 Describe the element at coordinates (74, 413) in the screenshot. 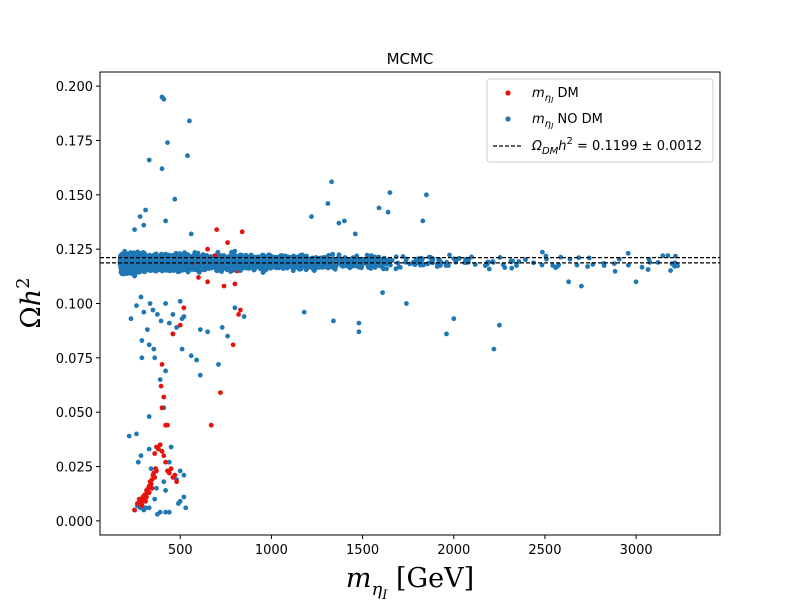

I see `y-tick-label: 0.050` at that location.